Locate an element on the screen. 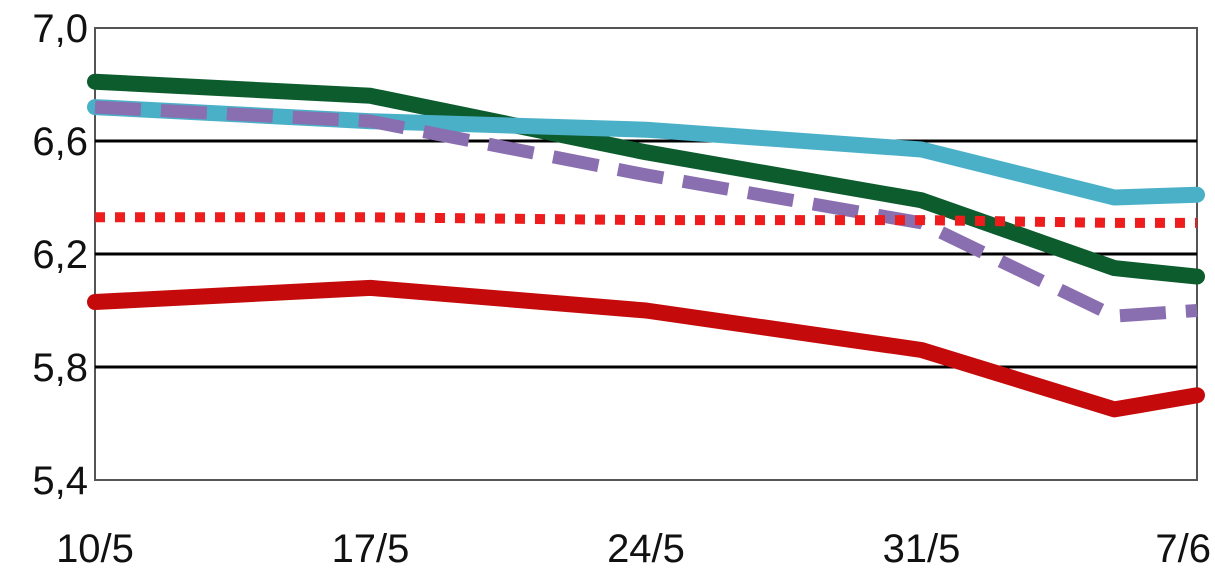 The width and height of the screenshot is (1215, 568). x-tick-label: 7/6 is located at coordinates (1183, 547).